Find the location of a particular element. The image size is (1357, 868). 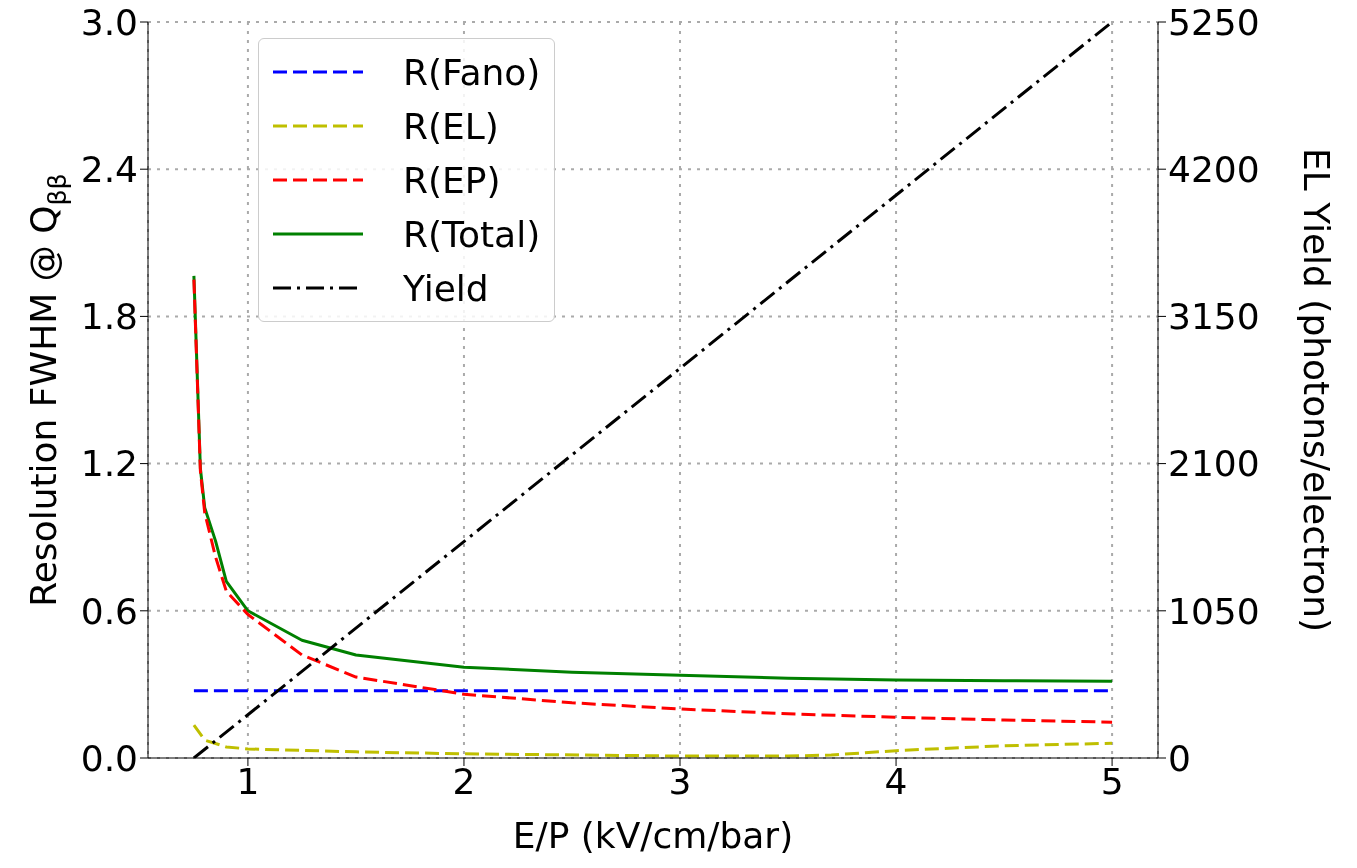

x-tick-label: 4 is located at coordinates (896, 781).